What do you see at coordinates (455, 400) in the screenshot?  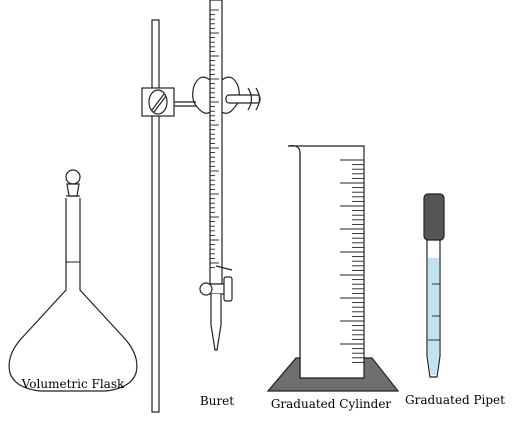 I see `pipet-label: Graduated Pipet` at bounding box center [455, 400].